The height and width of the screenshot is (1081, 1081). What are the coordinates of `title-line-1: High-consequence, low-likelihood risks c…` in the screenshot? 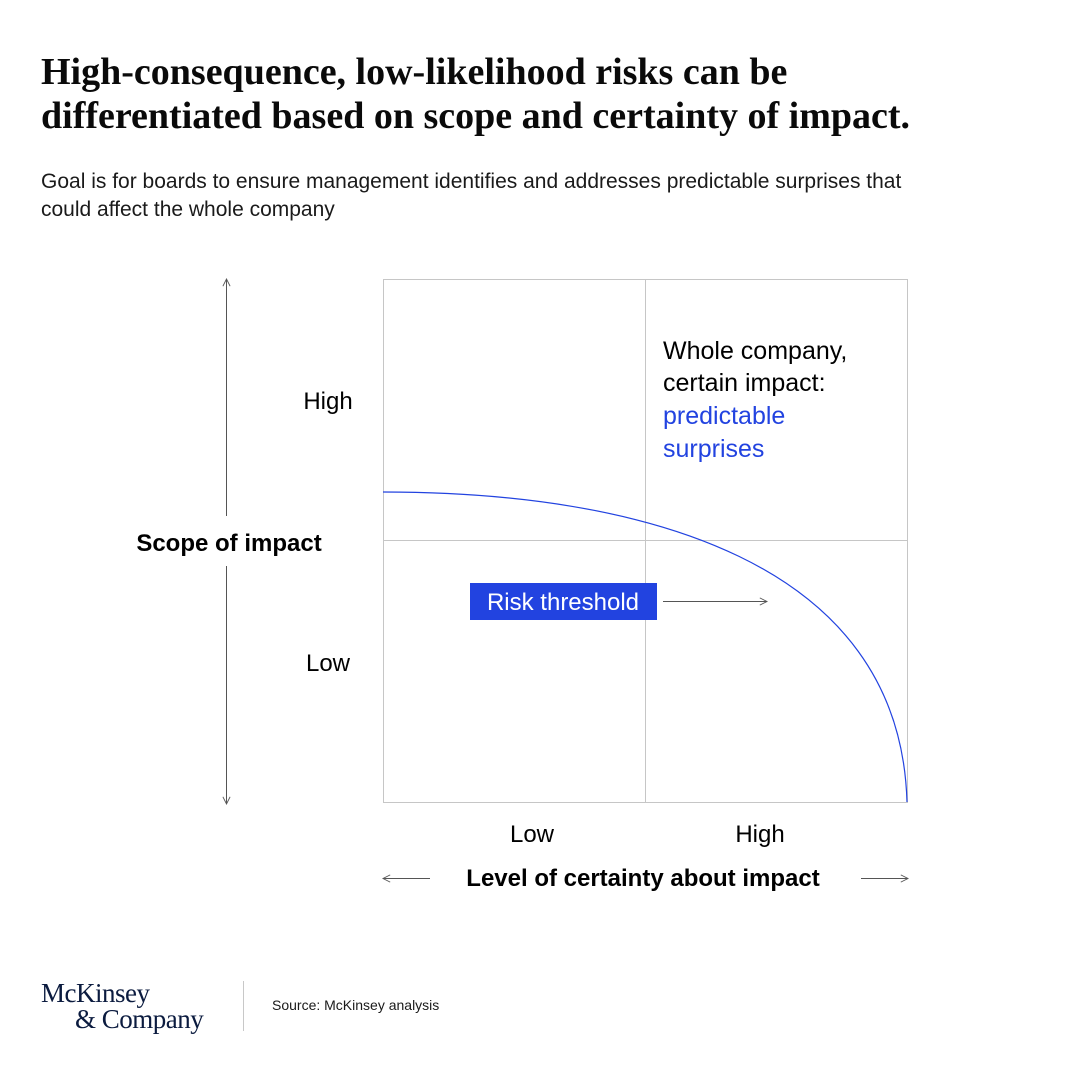 It's located at (414, 72).